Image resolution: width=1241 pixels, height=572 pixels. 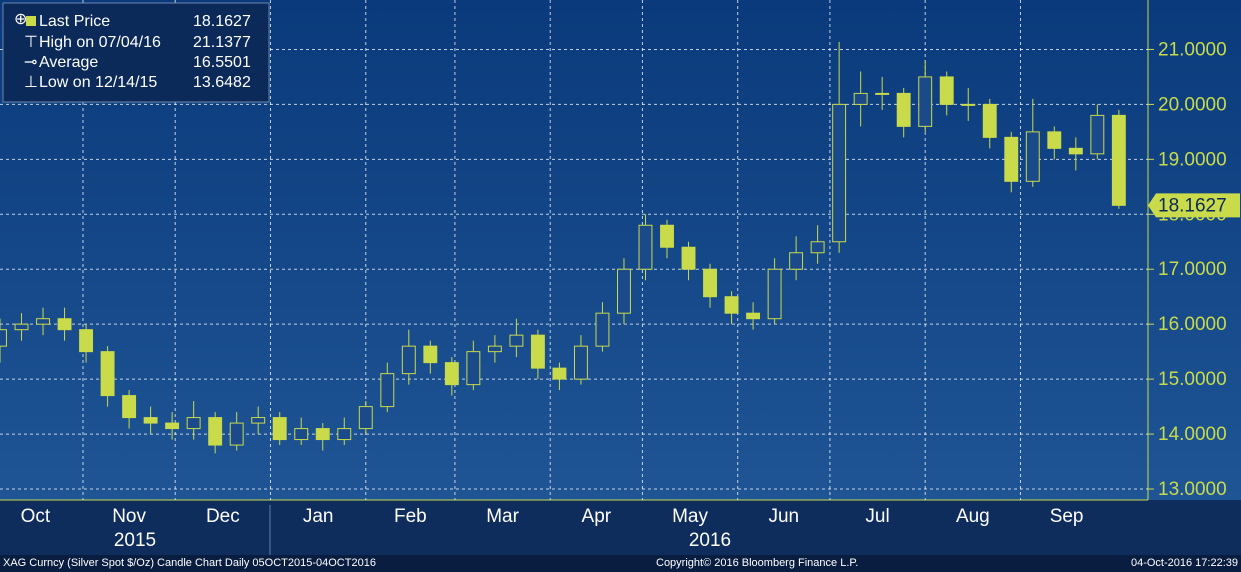 I want to click on x-tick-label: Jul, so click(x=877, y=516).